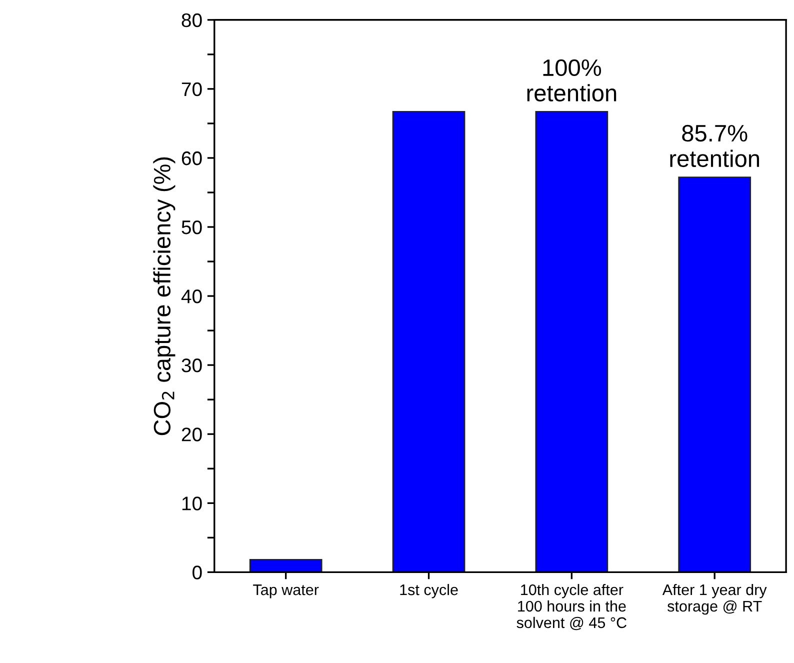  I want to click on y-tick-label: 0, so click(197, 573).